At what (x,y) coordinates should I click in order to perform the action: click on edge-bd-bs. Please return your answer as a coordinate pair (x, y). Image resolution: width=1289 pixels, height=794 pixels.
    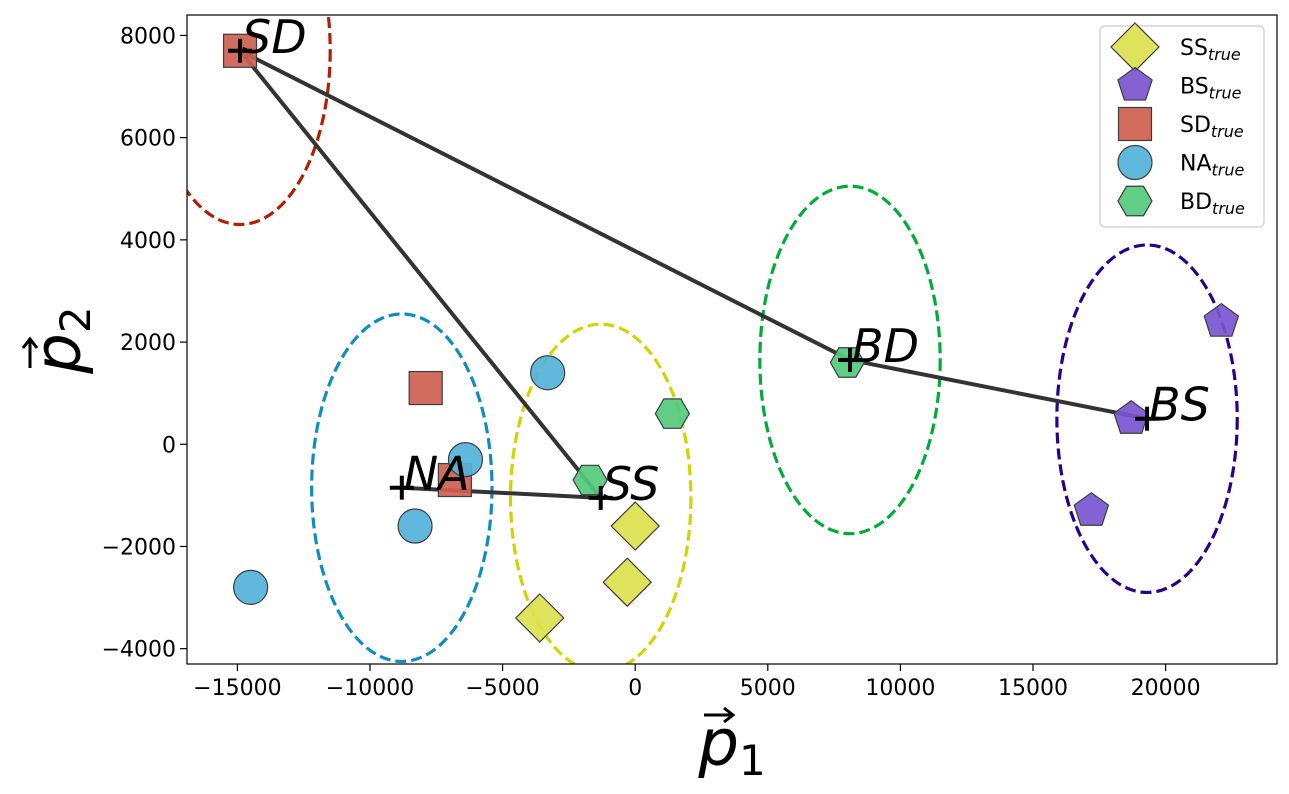
    Looking at the image, I should click on (998, 389).